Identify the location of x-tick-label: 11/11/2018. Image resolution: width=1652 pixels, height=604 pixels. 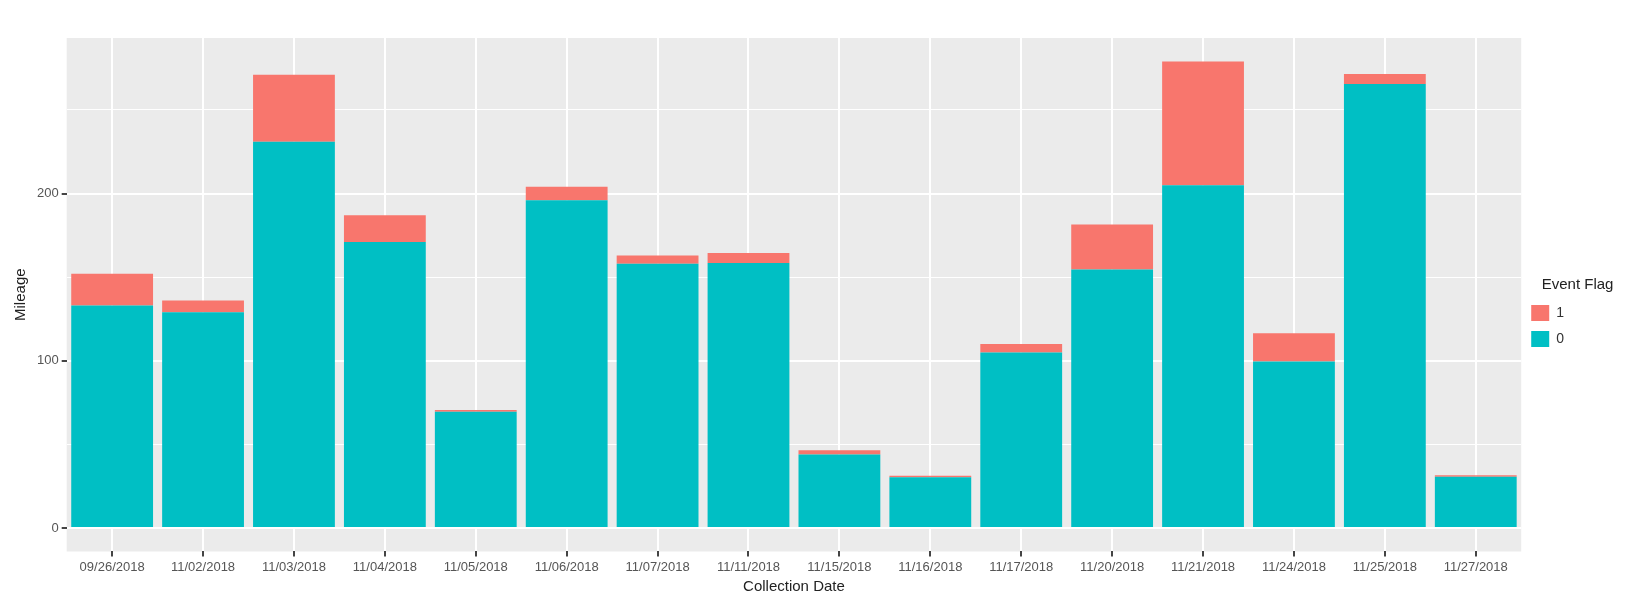
(748, 566).